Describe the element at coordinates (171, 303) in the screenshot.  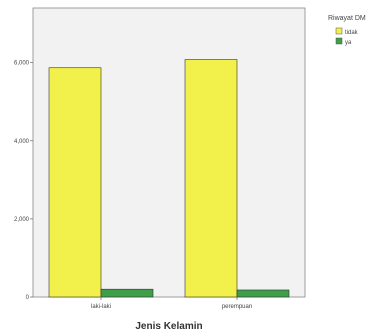
I see `x-axis: laki-laki perempuan` at that location.